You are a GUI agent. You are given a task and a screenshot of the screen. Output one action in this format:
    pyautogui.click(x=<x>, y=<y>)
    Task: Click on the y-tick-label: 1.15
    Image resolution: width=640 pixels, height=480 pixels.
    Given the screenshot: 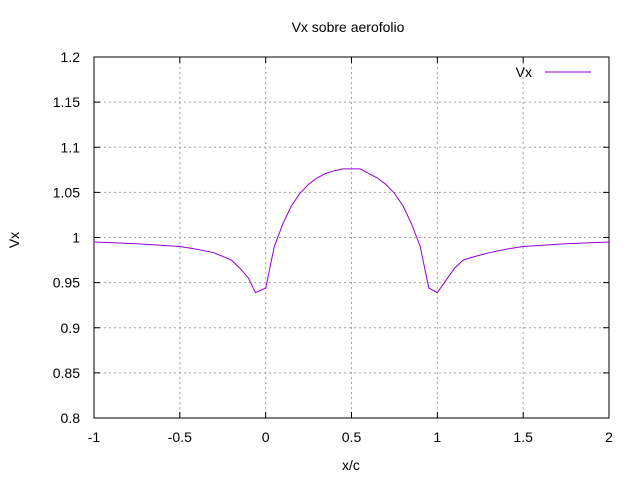 What is the action you would take?
    pyautogui.click(x=66, y=102)
    